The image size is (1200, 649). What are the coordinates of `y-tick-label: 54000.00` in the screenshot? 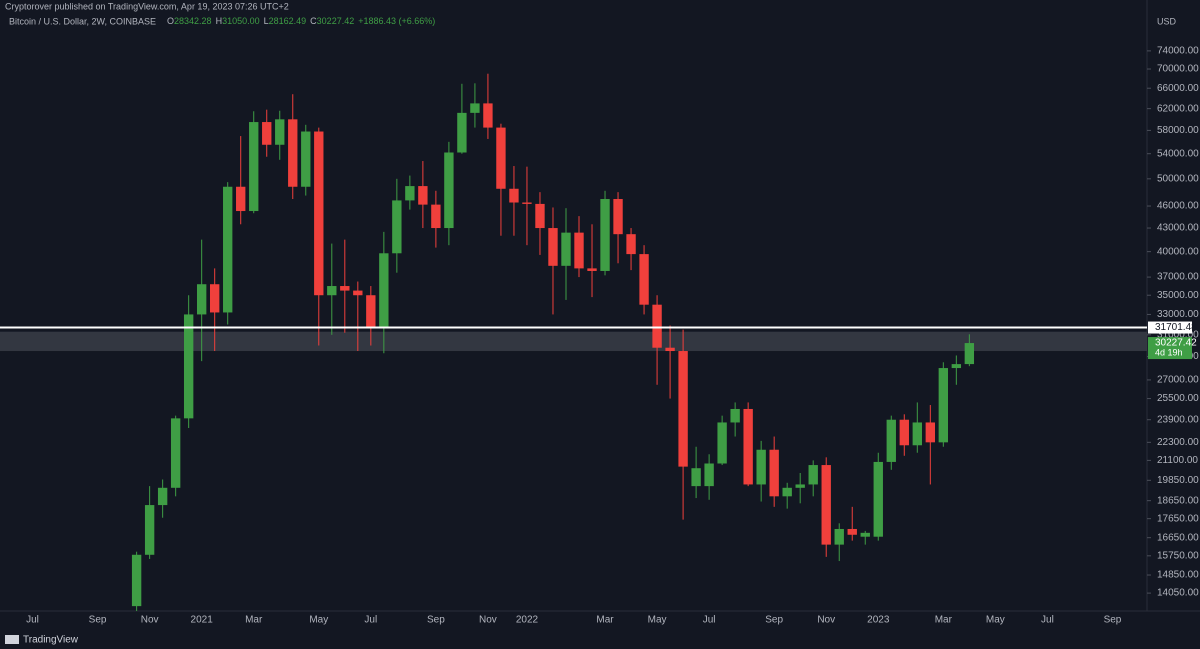 It's located at (1178, 153).